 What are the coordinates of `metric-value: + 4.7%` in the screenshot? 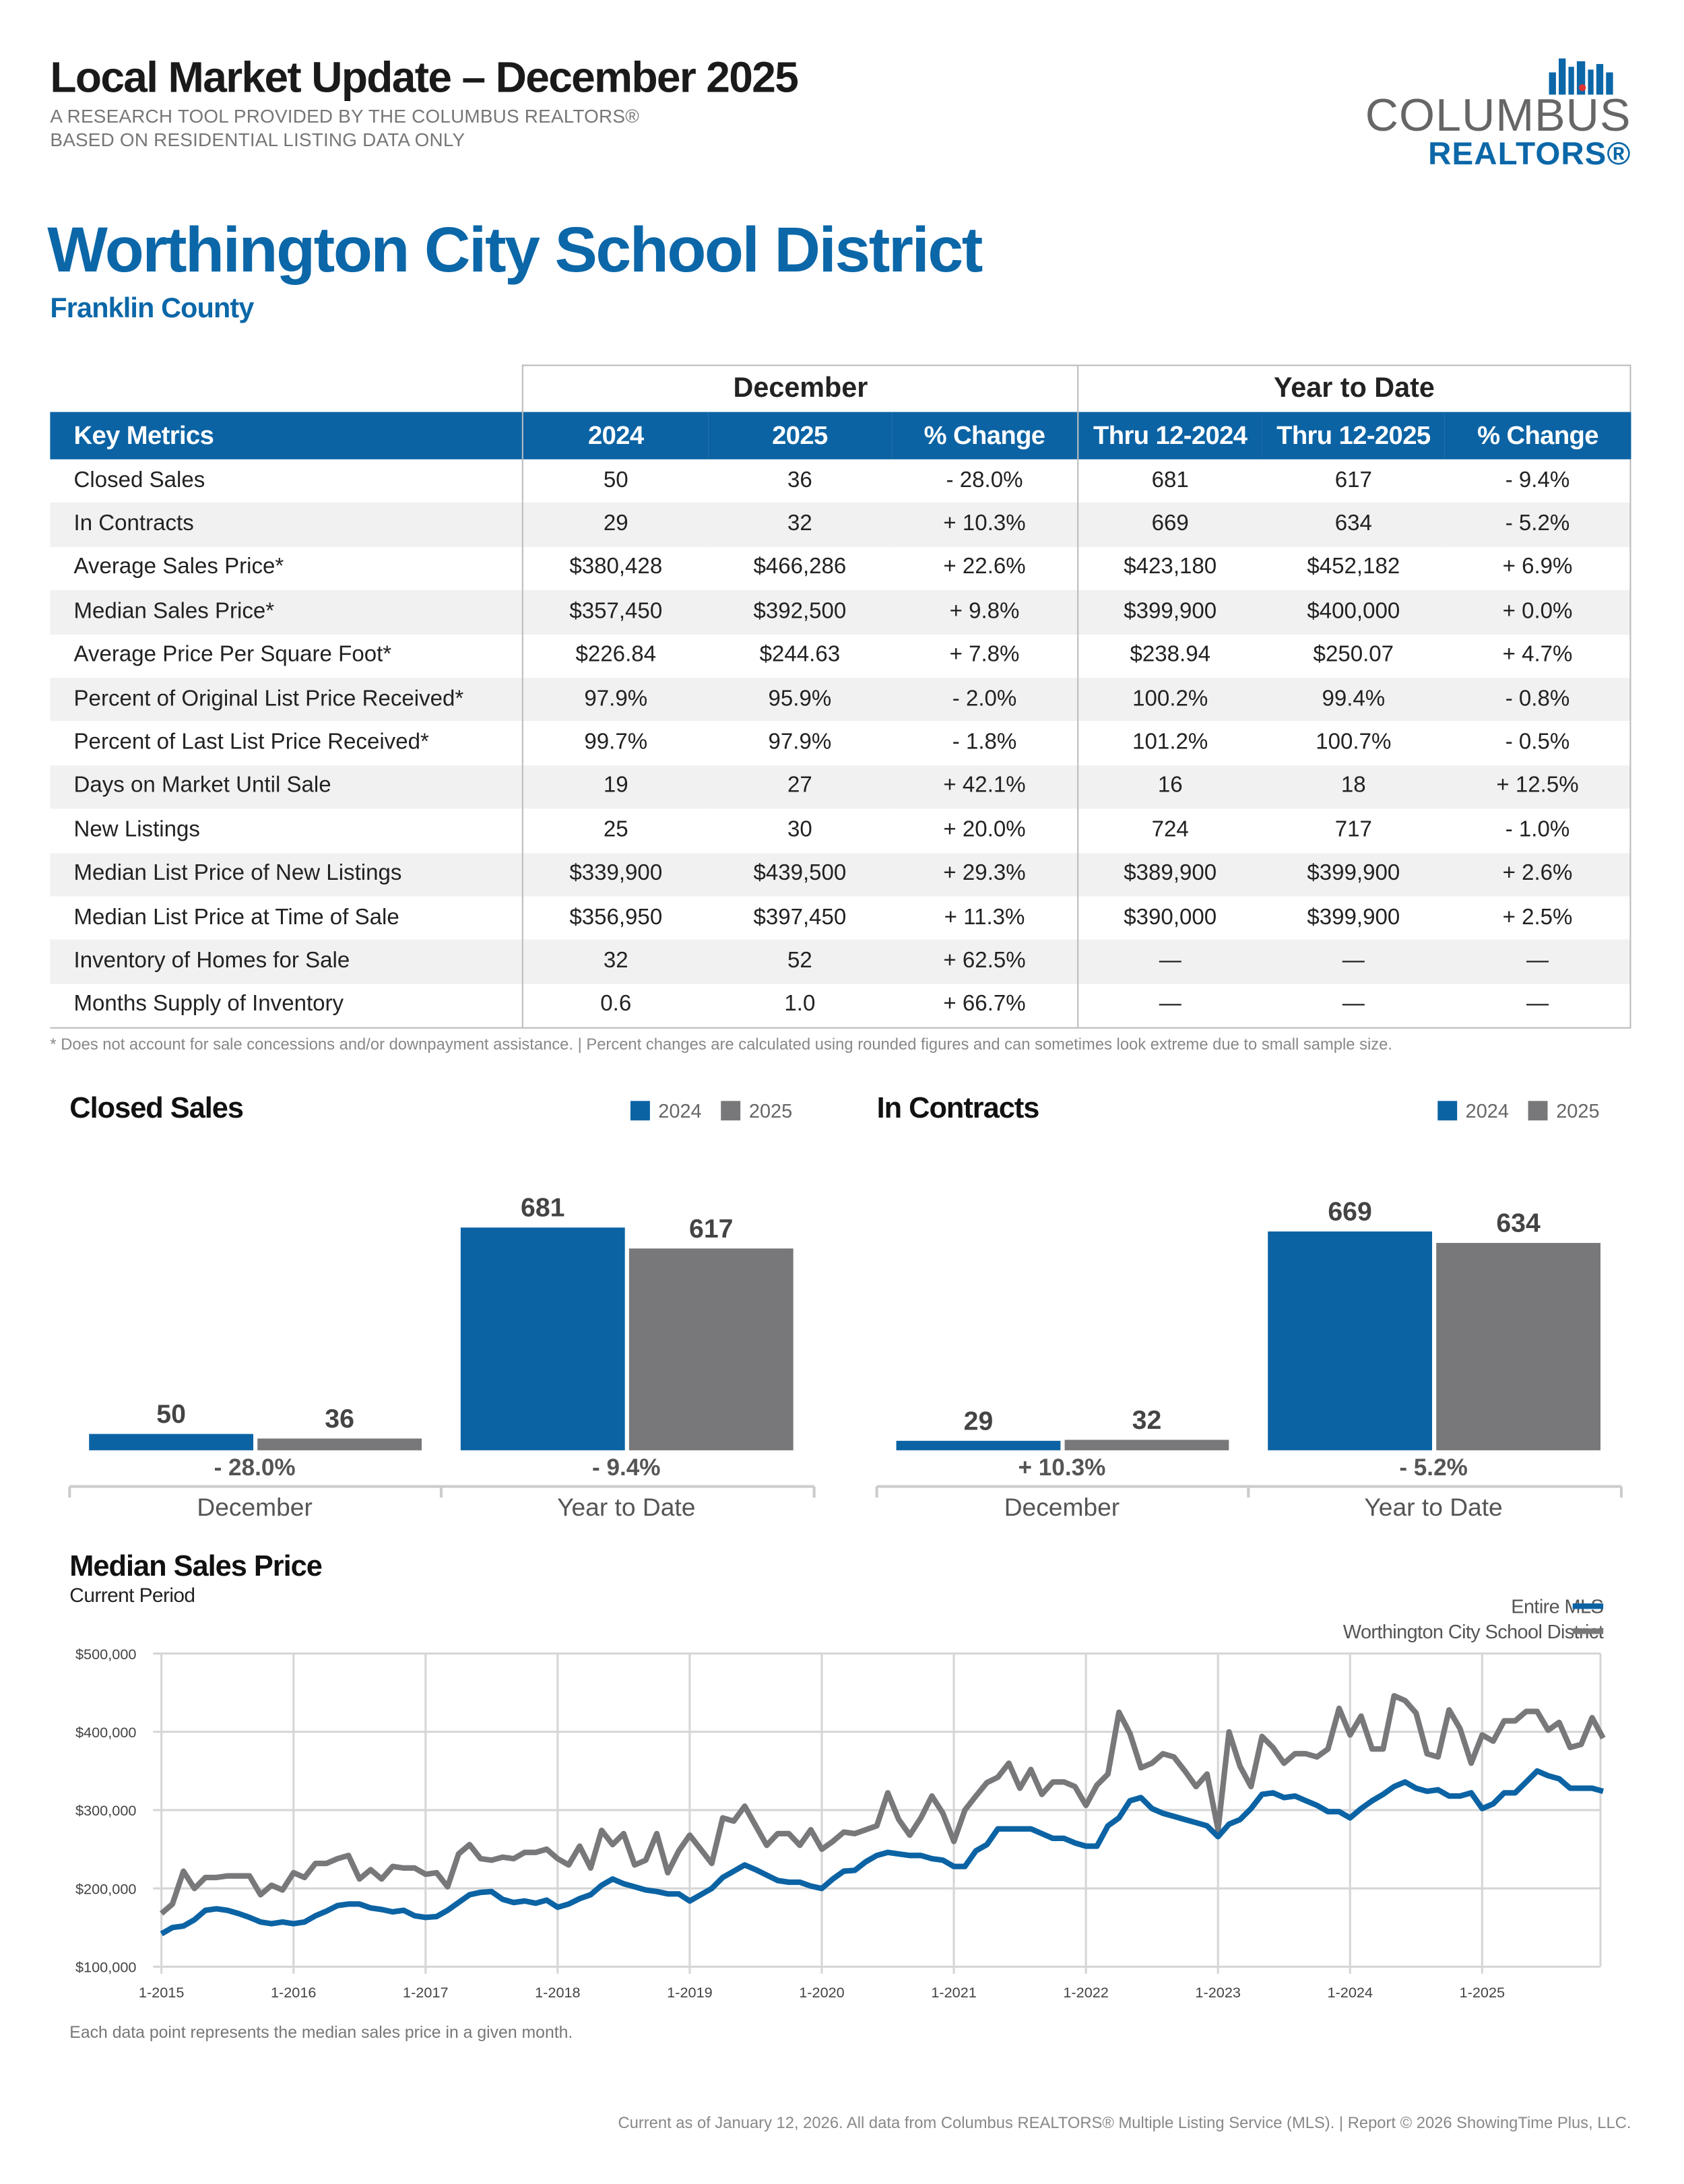 It's located at (1538, 656).